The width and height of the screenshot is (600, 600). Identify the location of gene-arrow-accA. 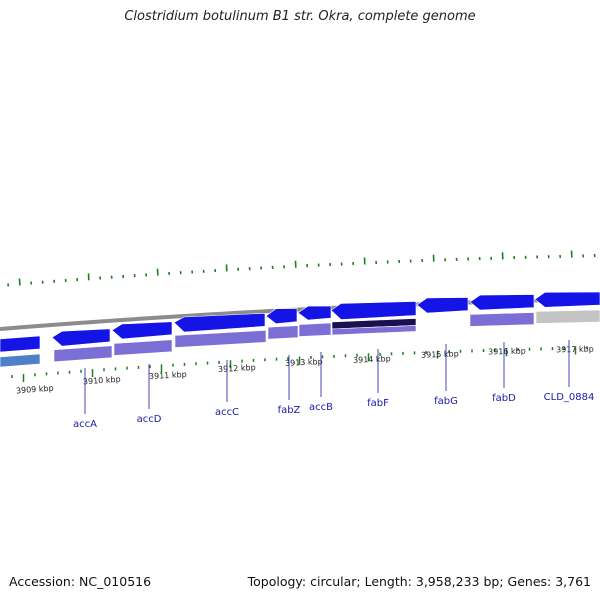
(81, 337).